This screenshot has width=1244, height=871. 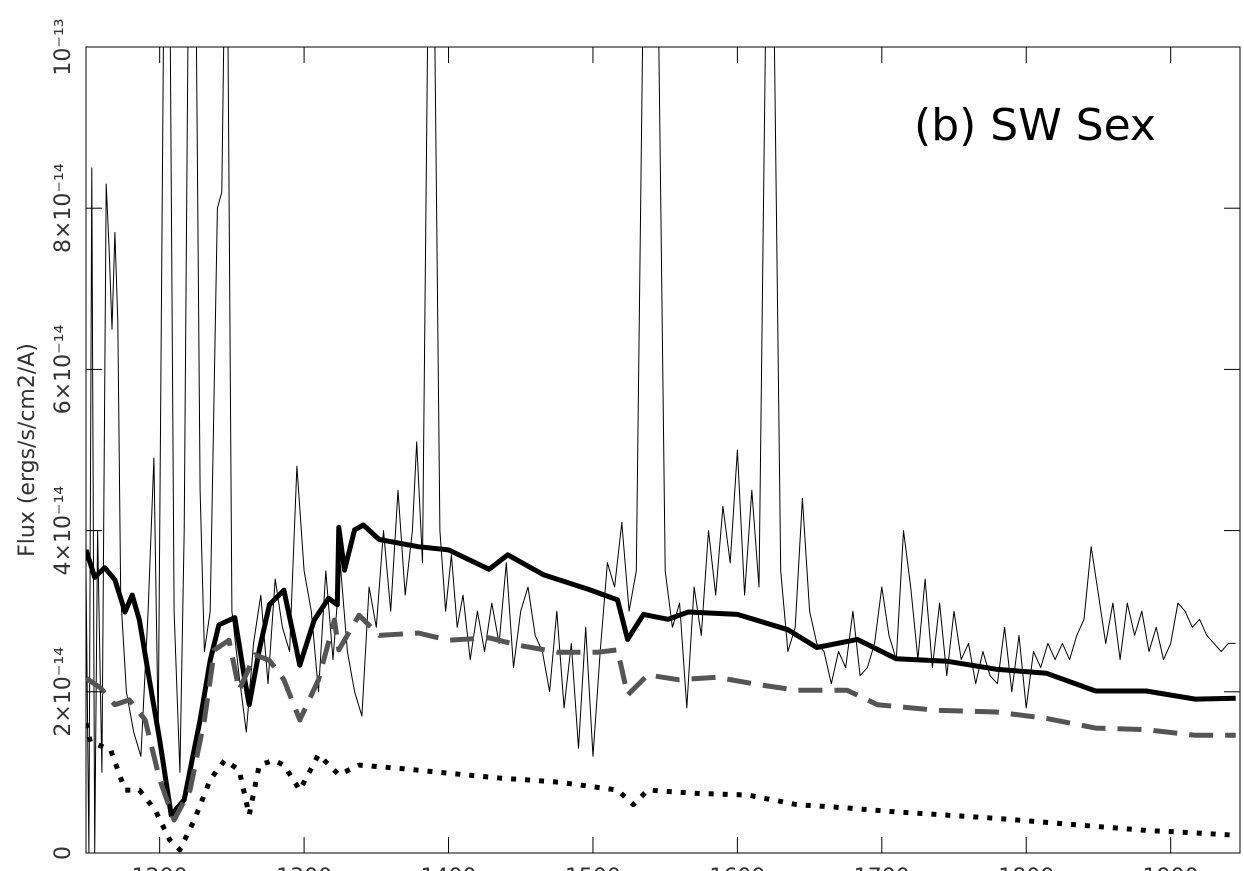 What do you see at coordinates (1026, 868) in the screenshot?
I see `x-tick-label: 1800` at bounding box center [1026, 868].